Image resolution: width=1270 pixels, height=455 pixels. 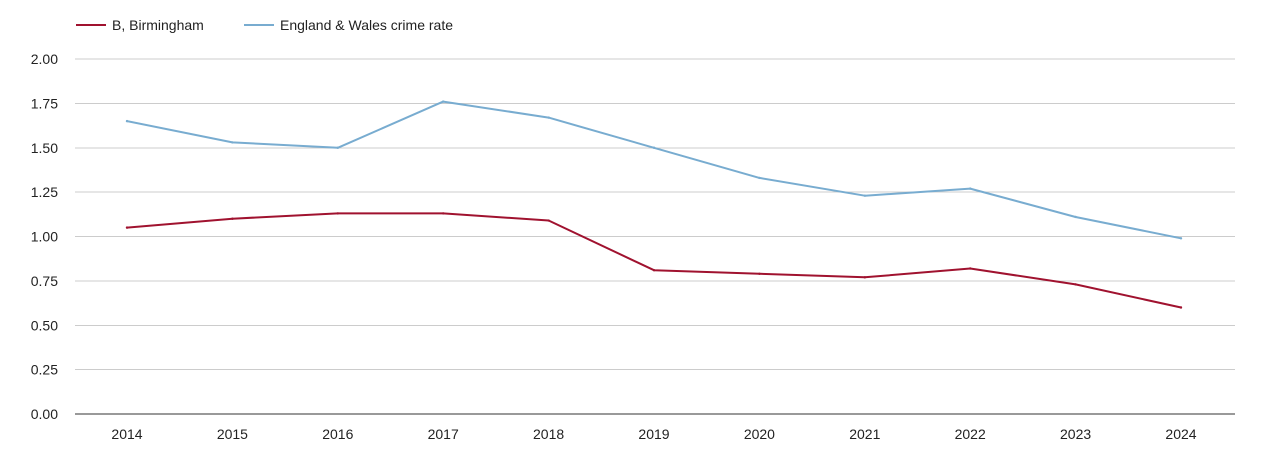 I want to click on x-tick-label: 2019, so click(x=653, y=434).